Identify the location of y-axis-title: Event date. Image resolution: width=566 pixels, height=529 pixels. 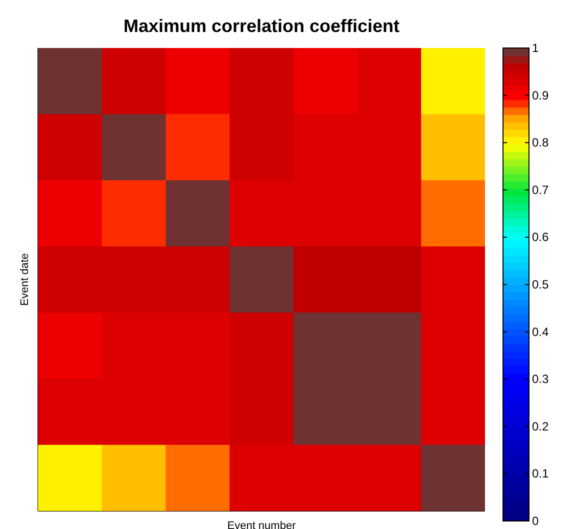
(24, 279).